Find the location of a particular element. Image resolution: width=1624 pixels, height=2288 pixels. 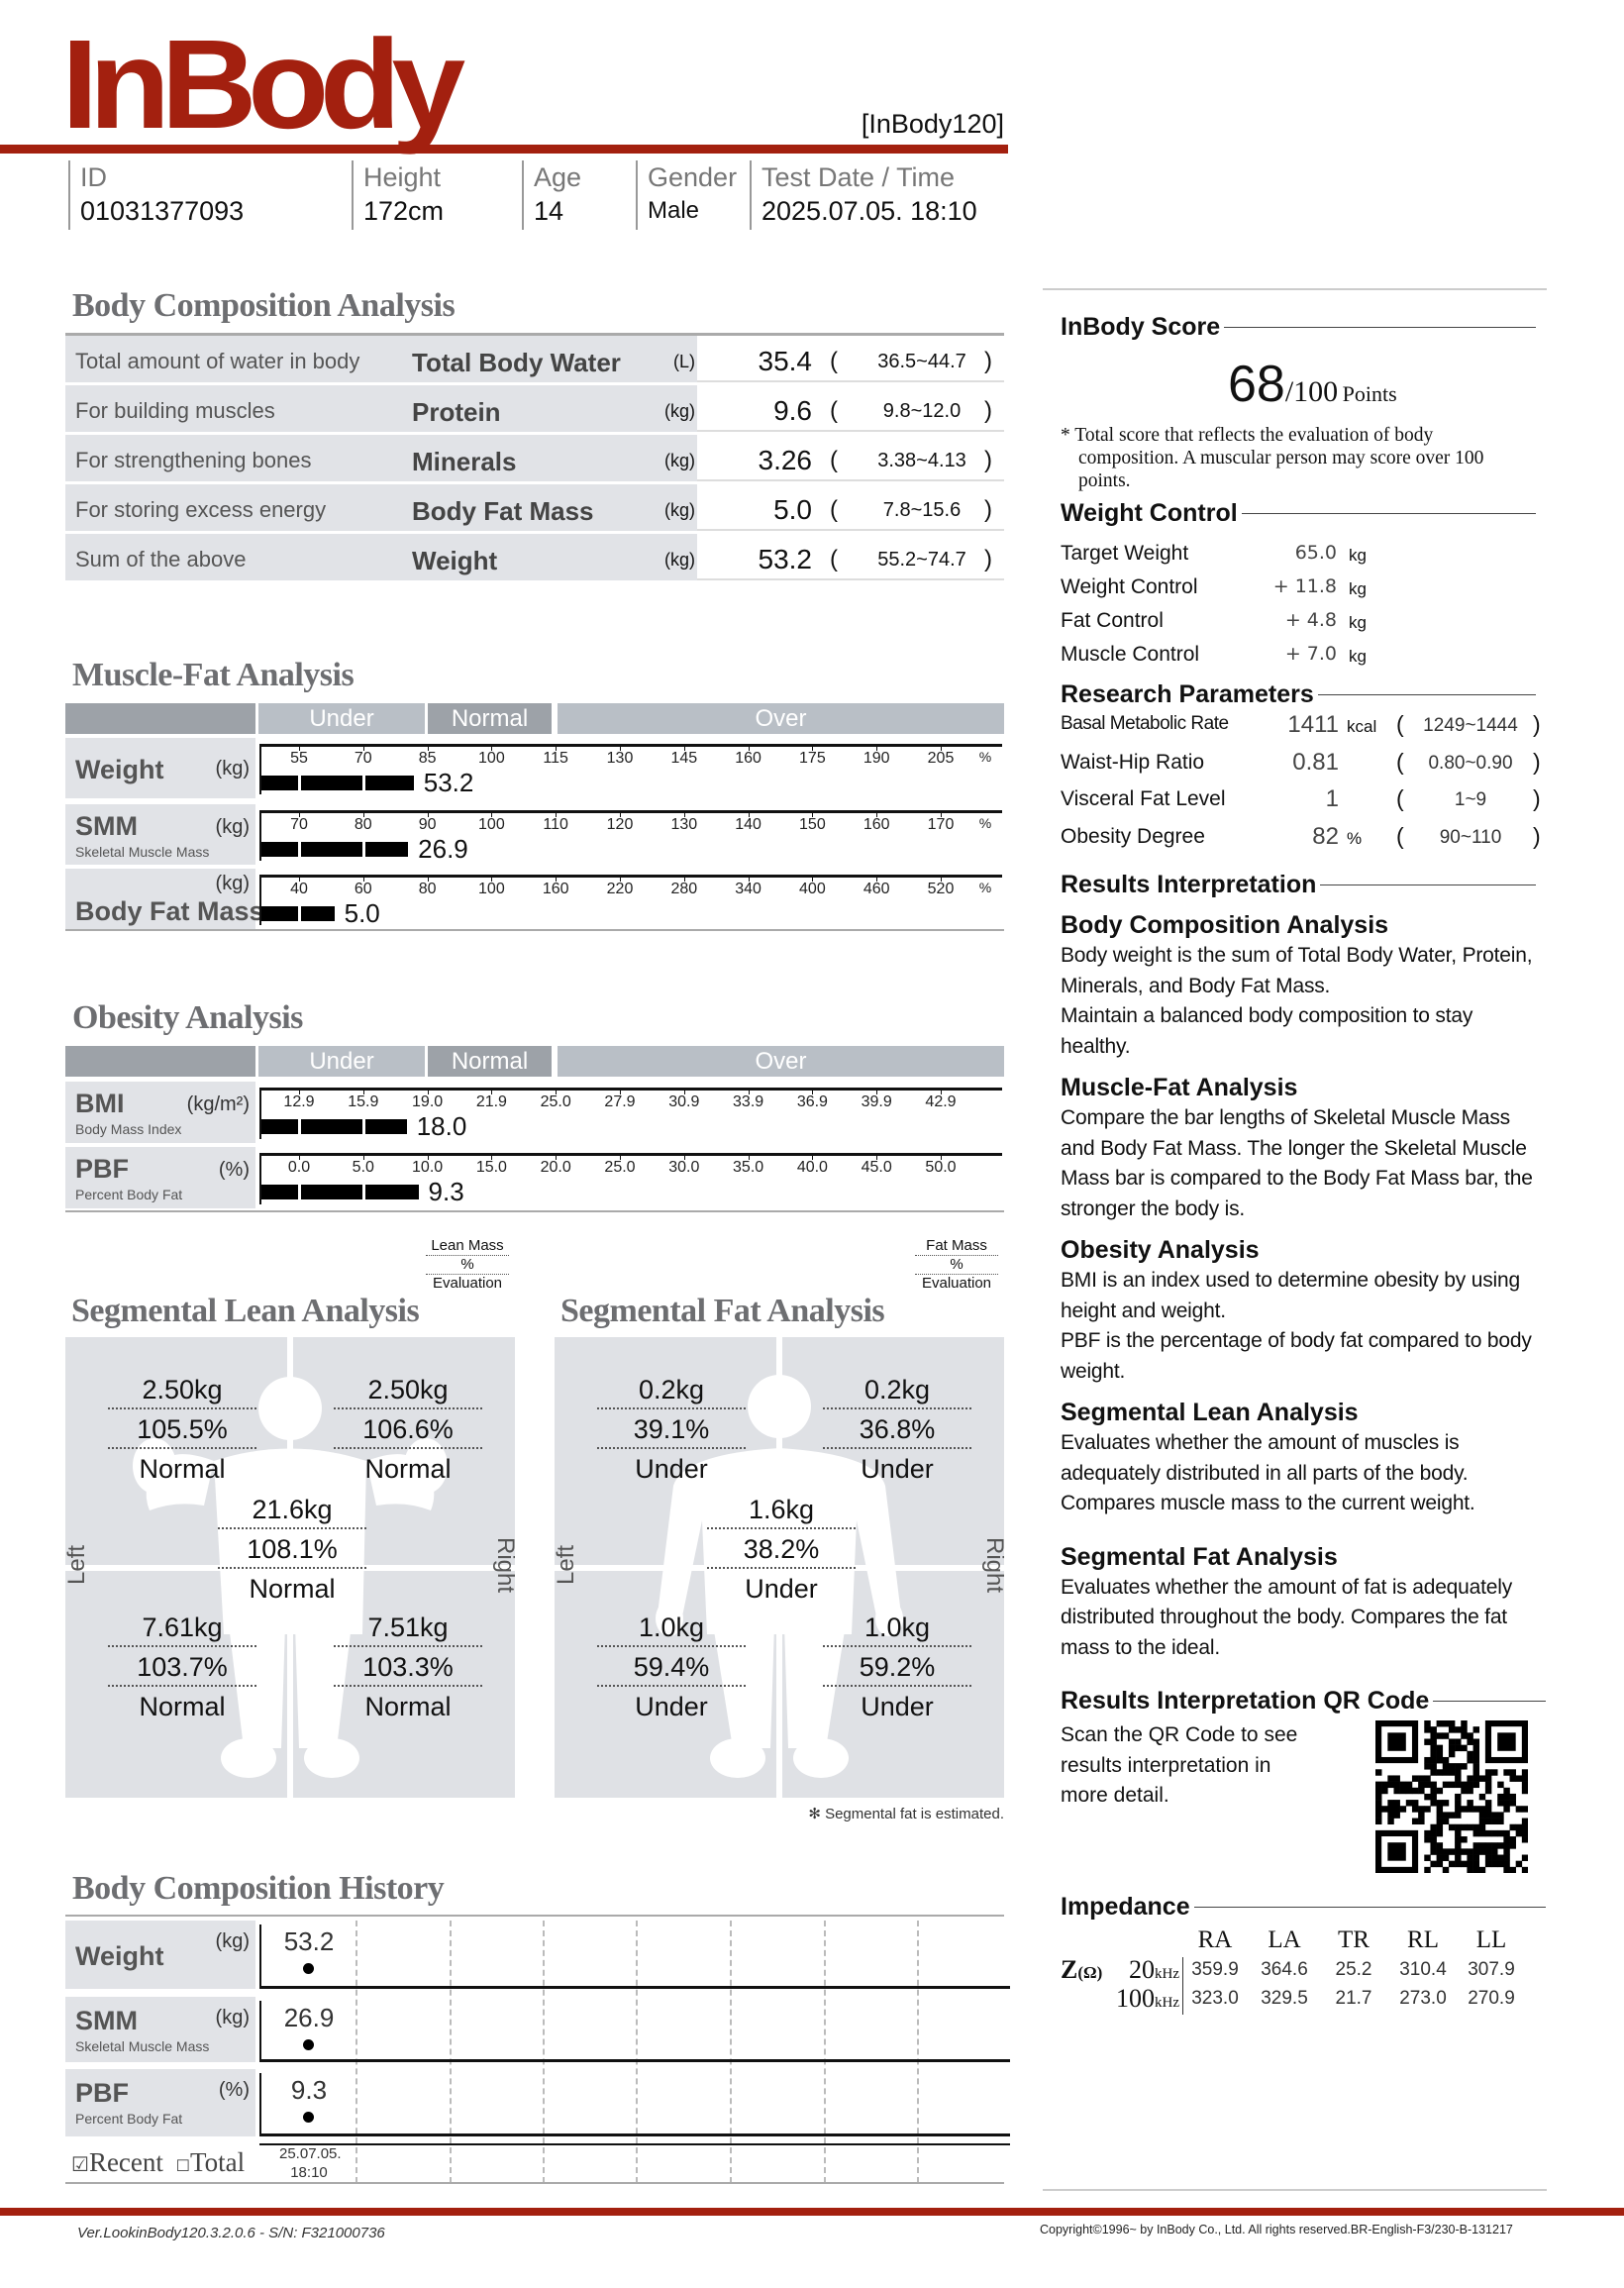

history-row: SMM Skeletal Muscle Mass (kg) 26.9 is located at coordinates (537, 2029).